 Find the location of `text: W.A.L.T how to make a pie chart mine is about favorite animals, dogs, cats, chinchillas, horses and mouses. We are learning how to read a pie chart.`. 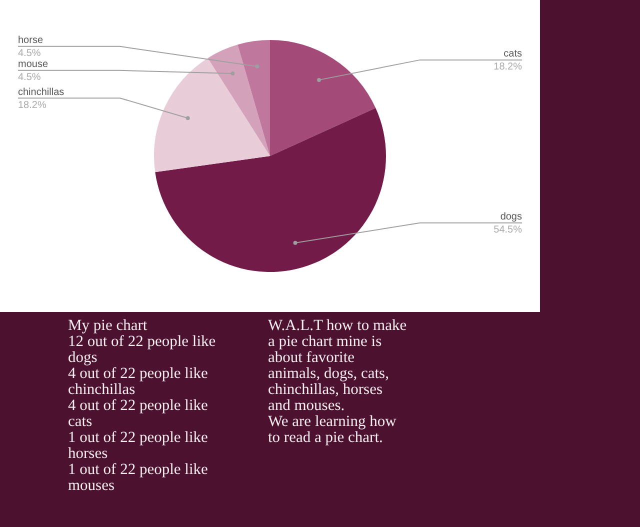

text: W.A.L.T how to make a pie chart mine is about favorite animals, dogs, cats, chinchillas, horses and mouses. We are learning how to read a pie chart. is located at coordinates (338, 381).